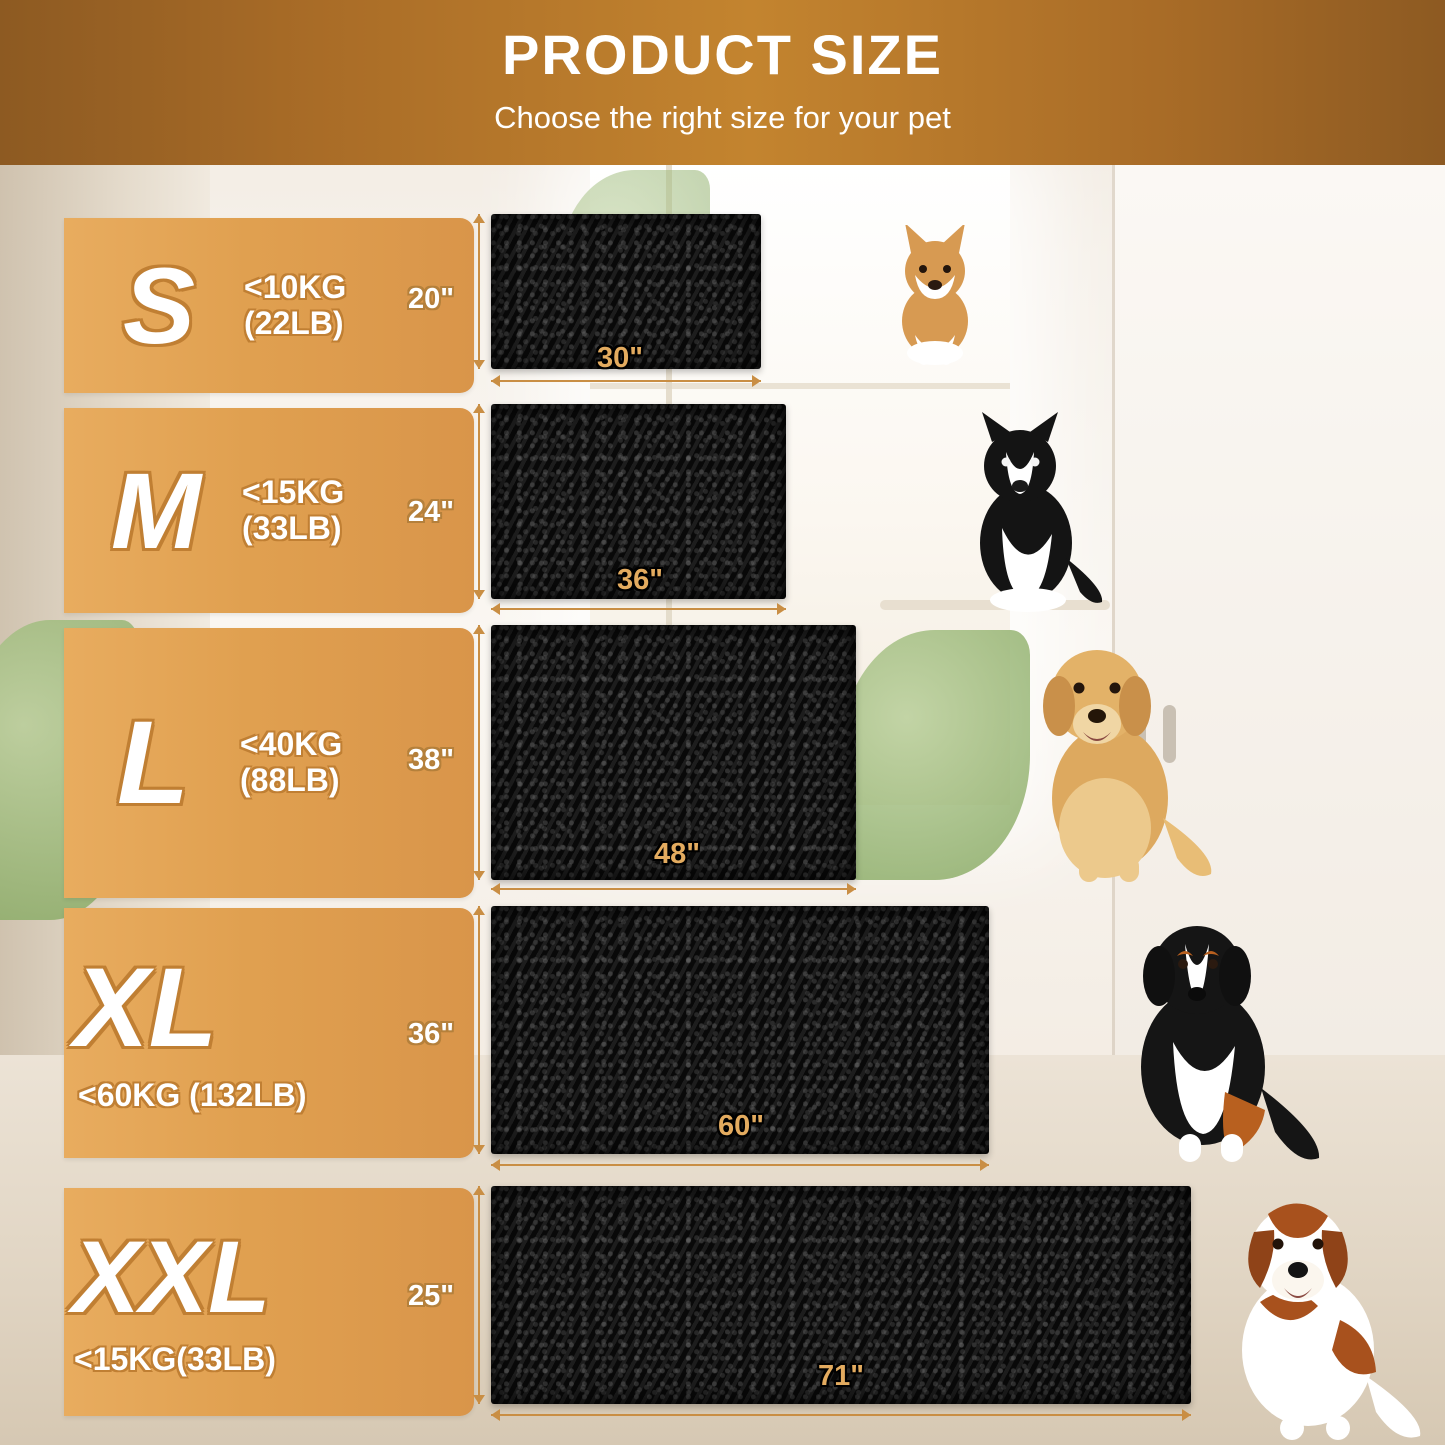 This screenshot has width=1445, height=1445. I want to click on dog-border-collie, so click(1030, 510).